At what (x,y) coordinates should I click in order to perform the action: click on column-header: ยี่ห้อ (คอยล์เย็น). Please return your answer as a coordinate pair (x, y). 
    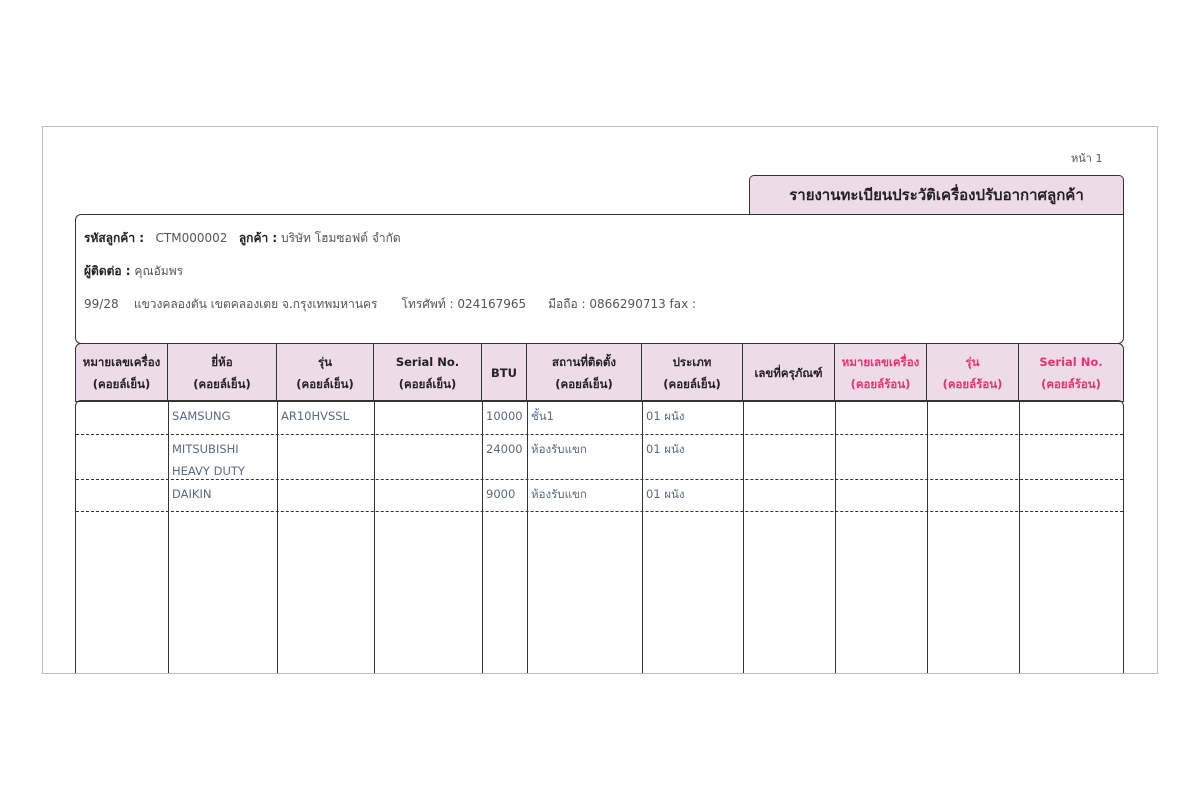
    Looking at the image, I should click on (222, 372).